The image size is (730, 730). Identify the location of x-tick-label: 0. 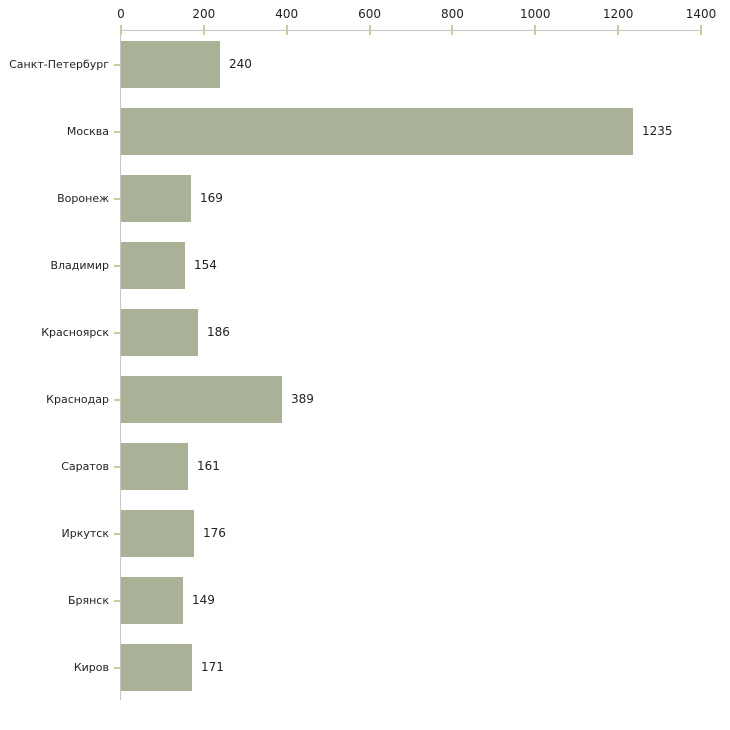
(121, 14).